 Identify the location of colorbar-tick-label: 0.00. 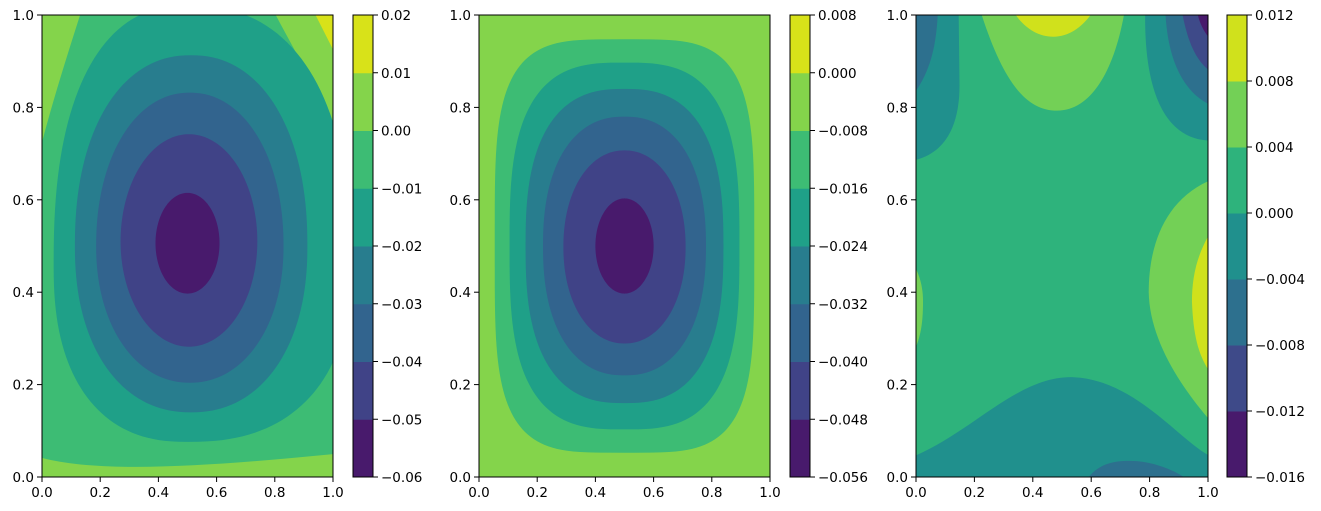
(396, 132).